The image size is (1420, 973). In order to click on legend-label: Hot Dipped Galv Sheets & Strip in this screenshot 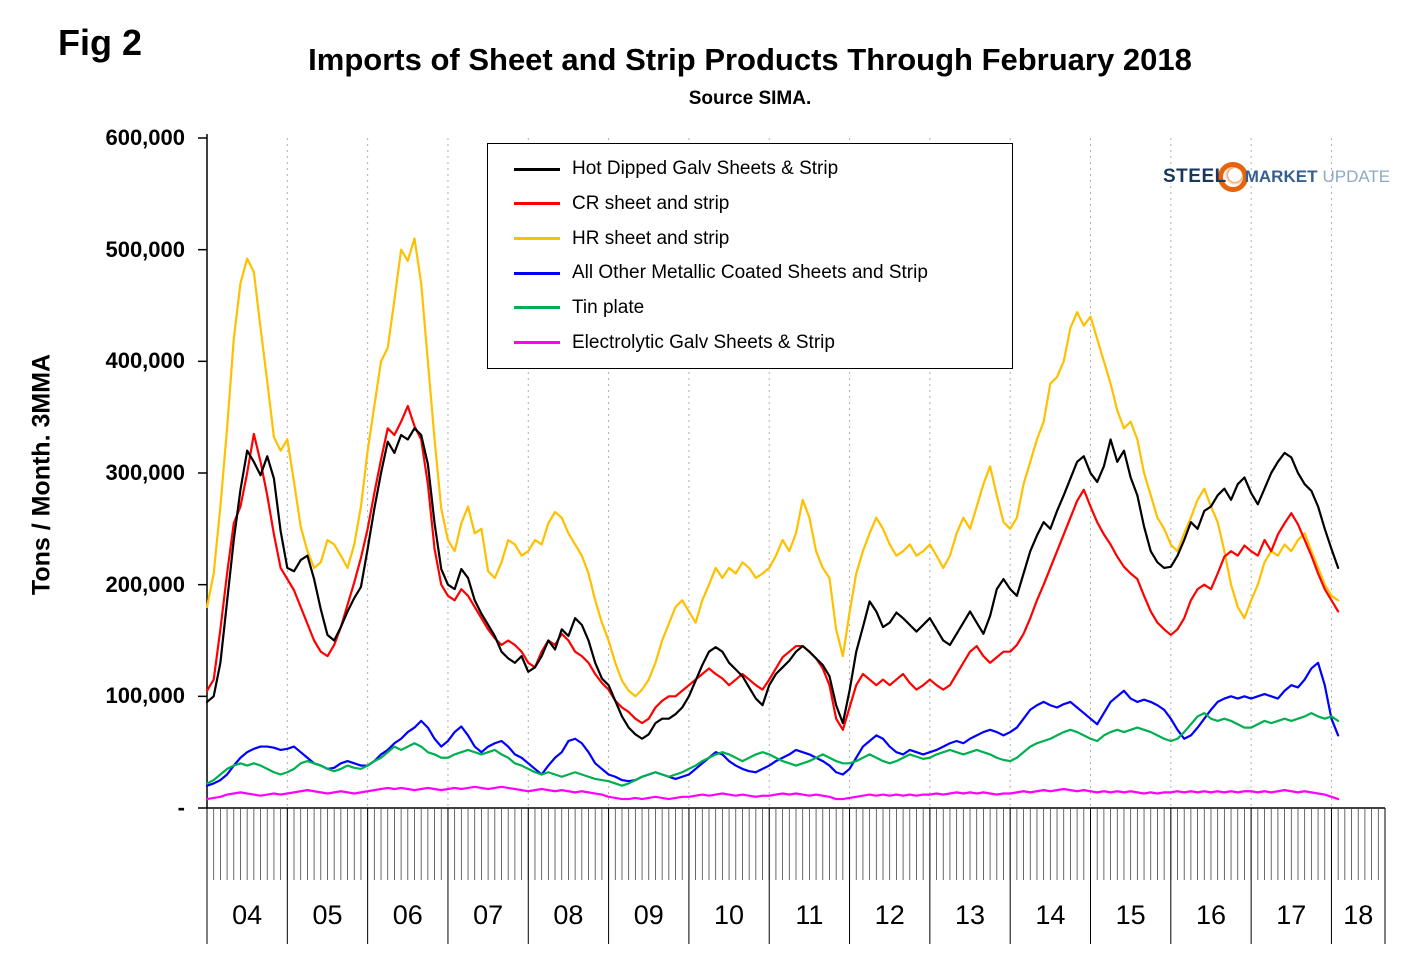, I will do `click(705, 169)`.